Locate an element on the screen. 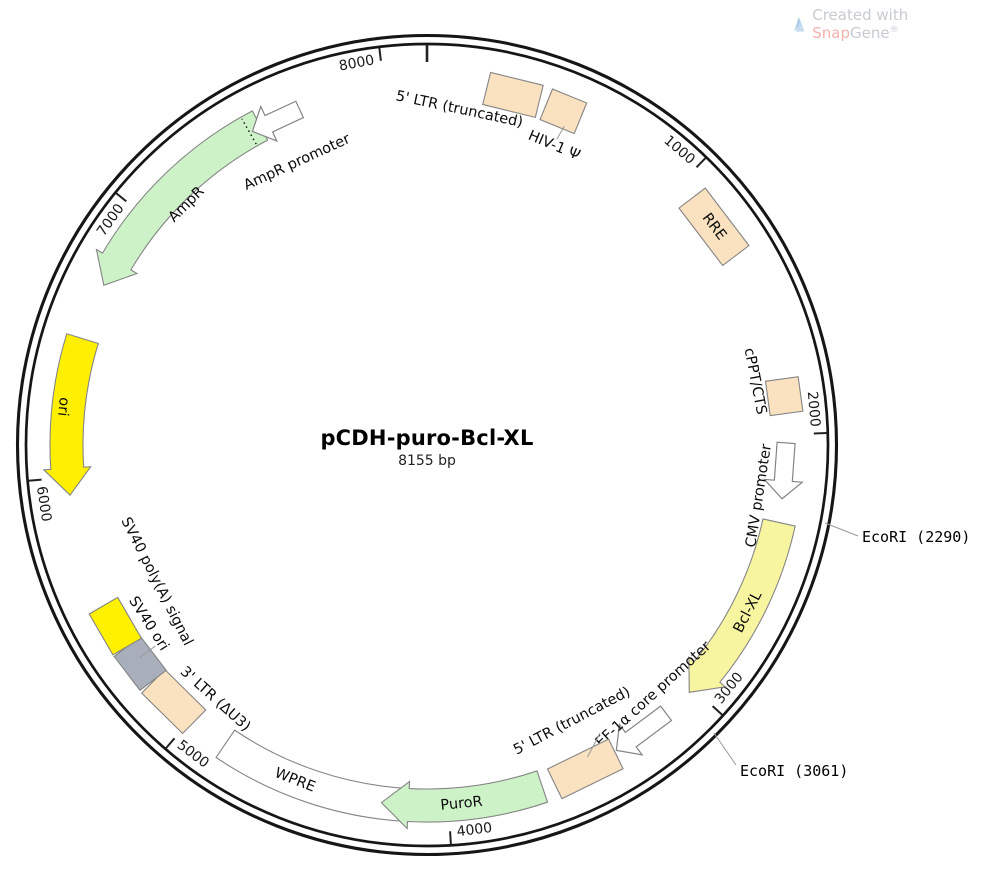  feature-ori-label: ori is located at coordinates (63, 407).